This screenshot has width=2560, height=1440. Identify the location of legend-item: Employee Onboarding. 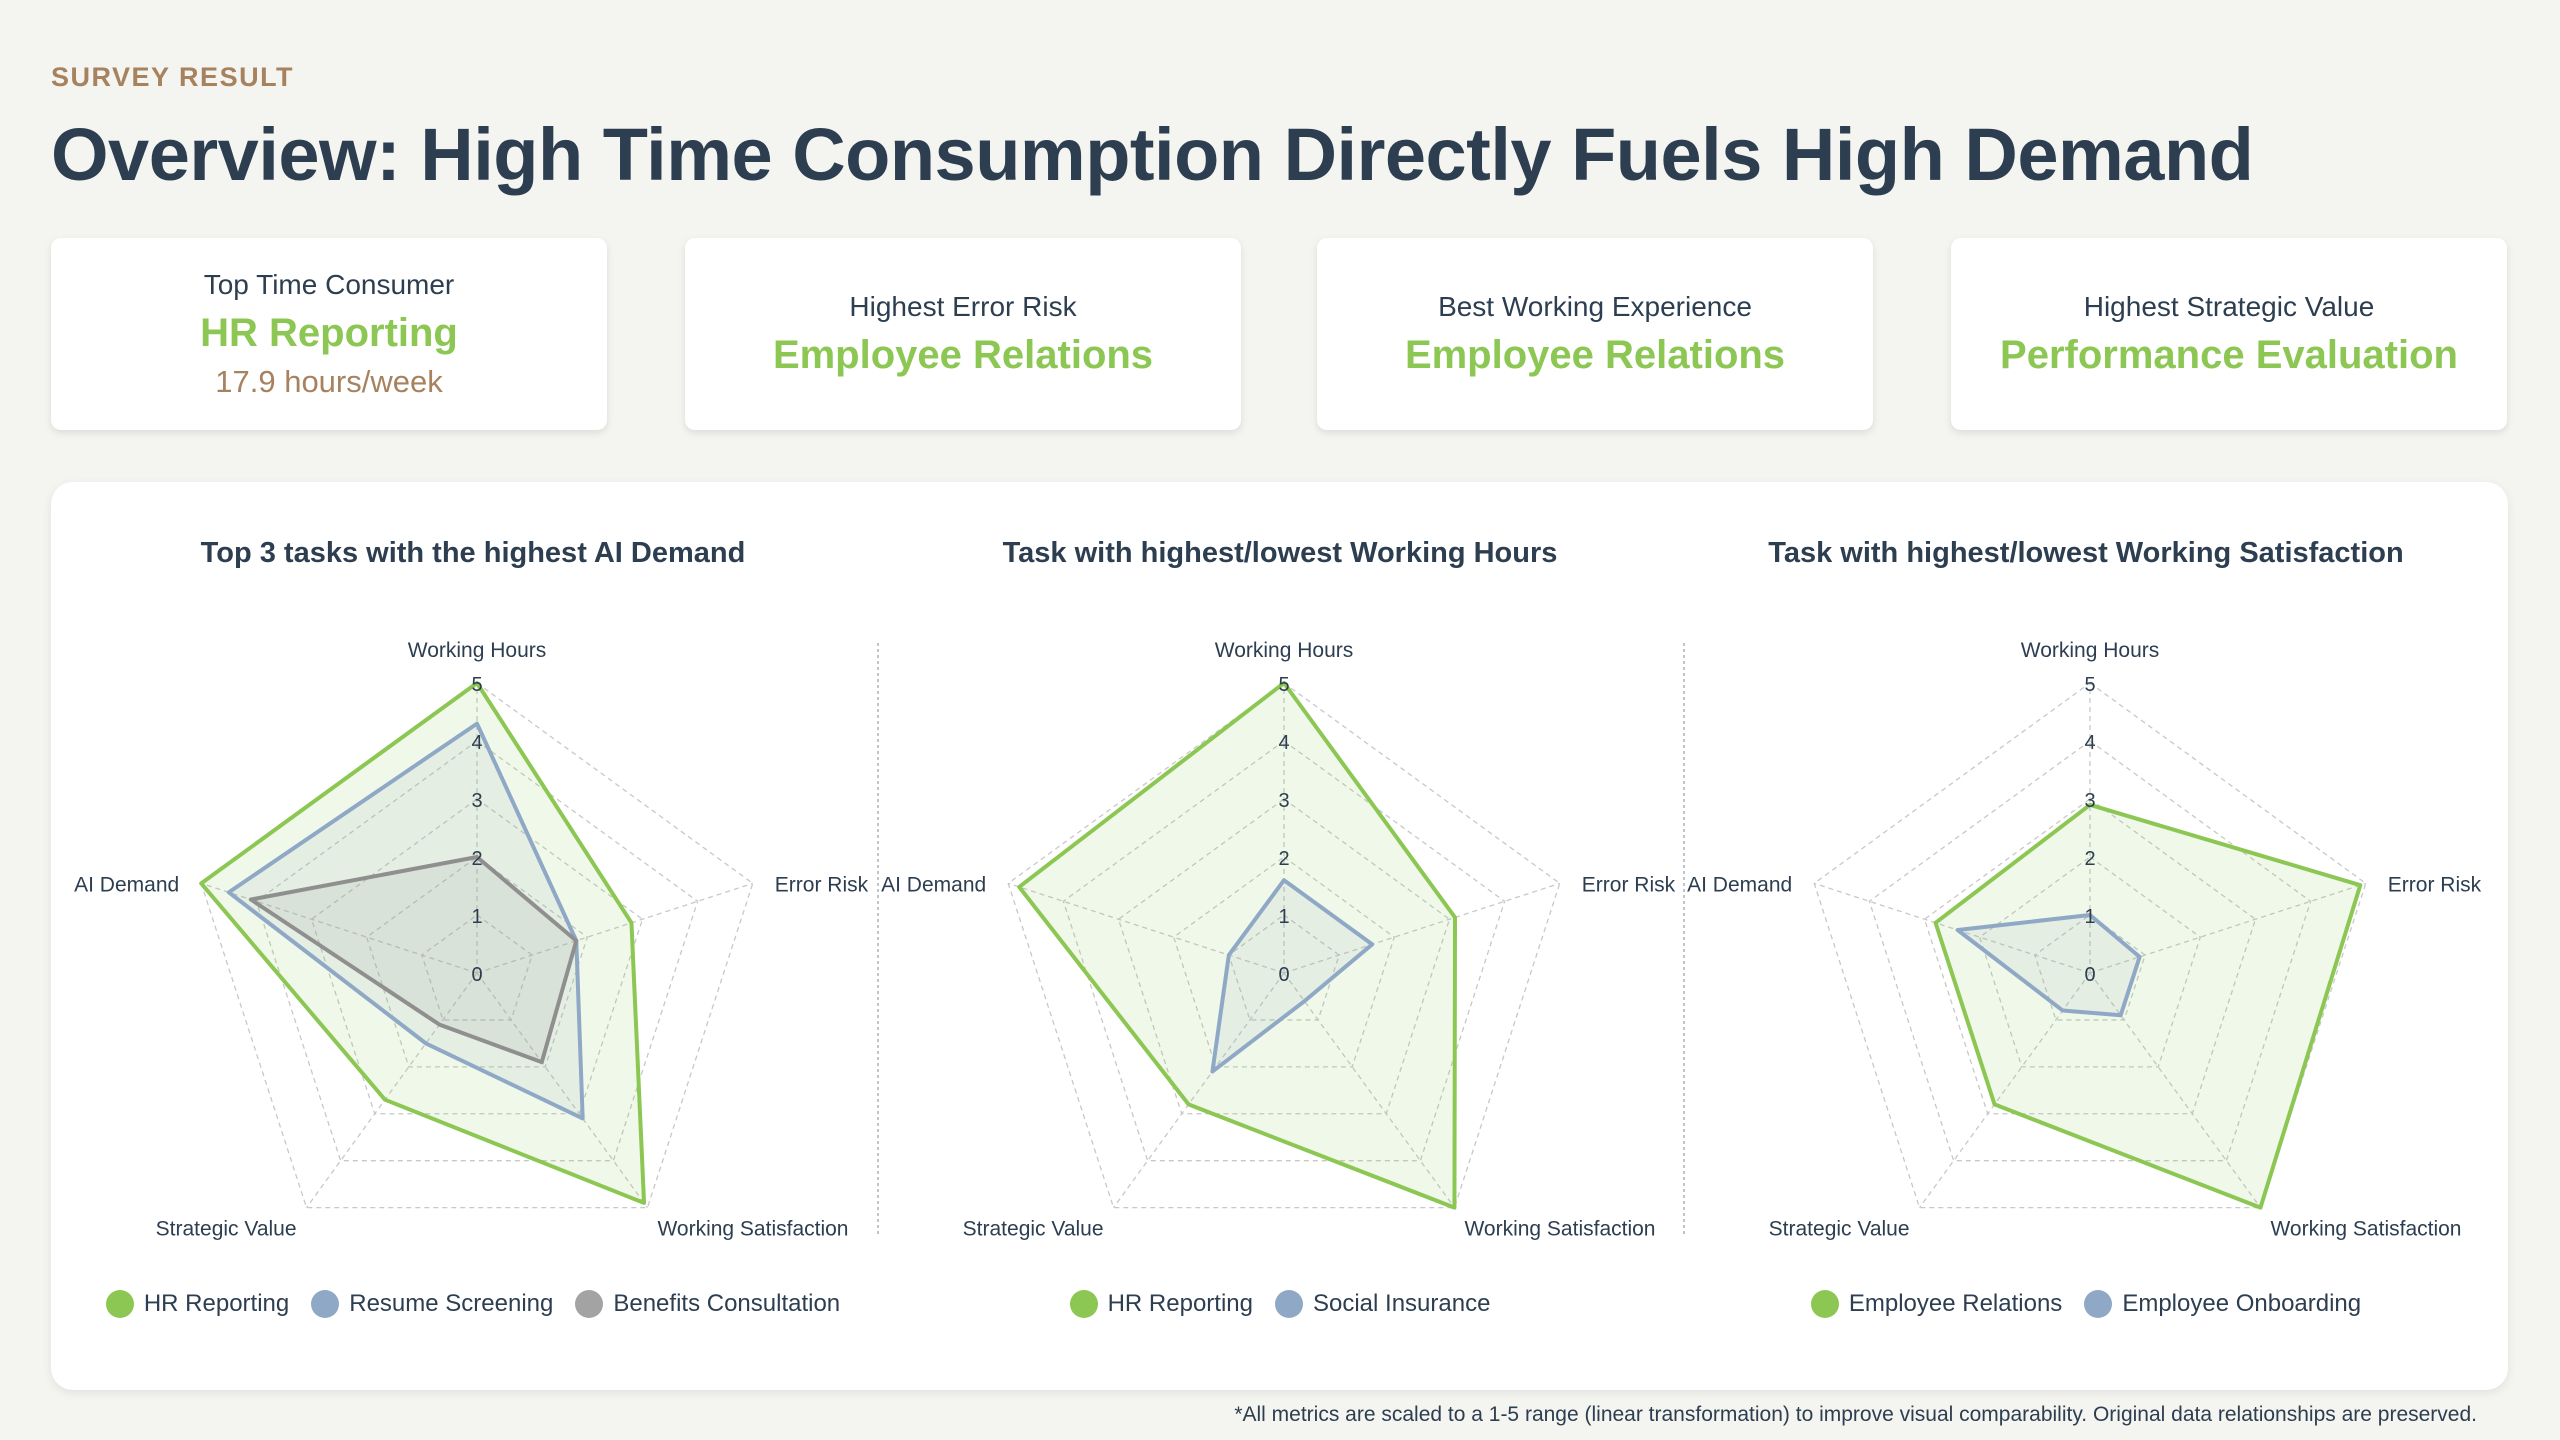
(2222, 1304).